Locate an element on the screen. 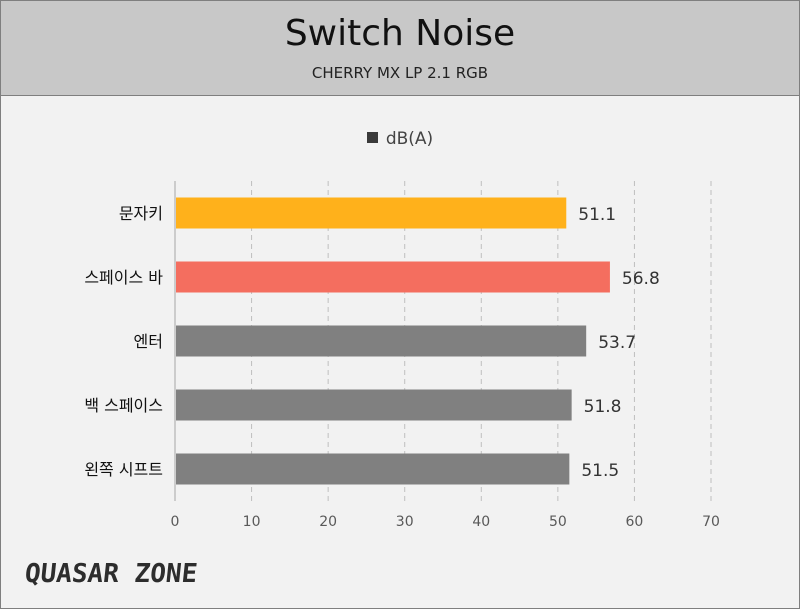 The image size is (800, 609). legend-swatch-icon is located at coordinates (372, 137).